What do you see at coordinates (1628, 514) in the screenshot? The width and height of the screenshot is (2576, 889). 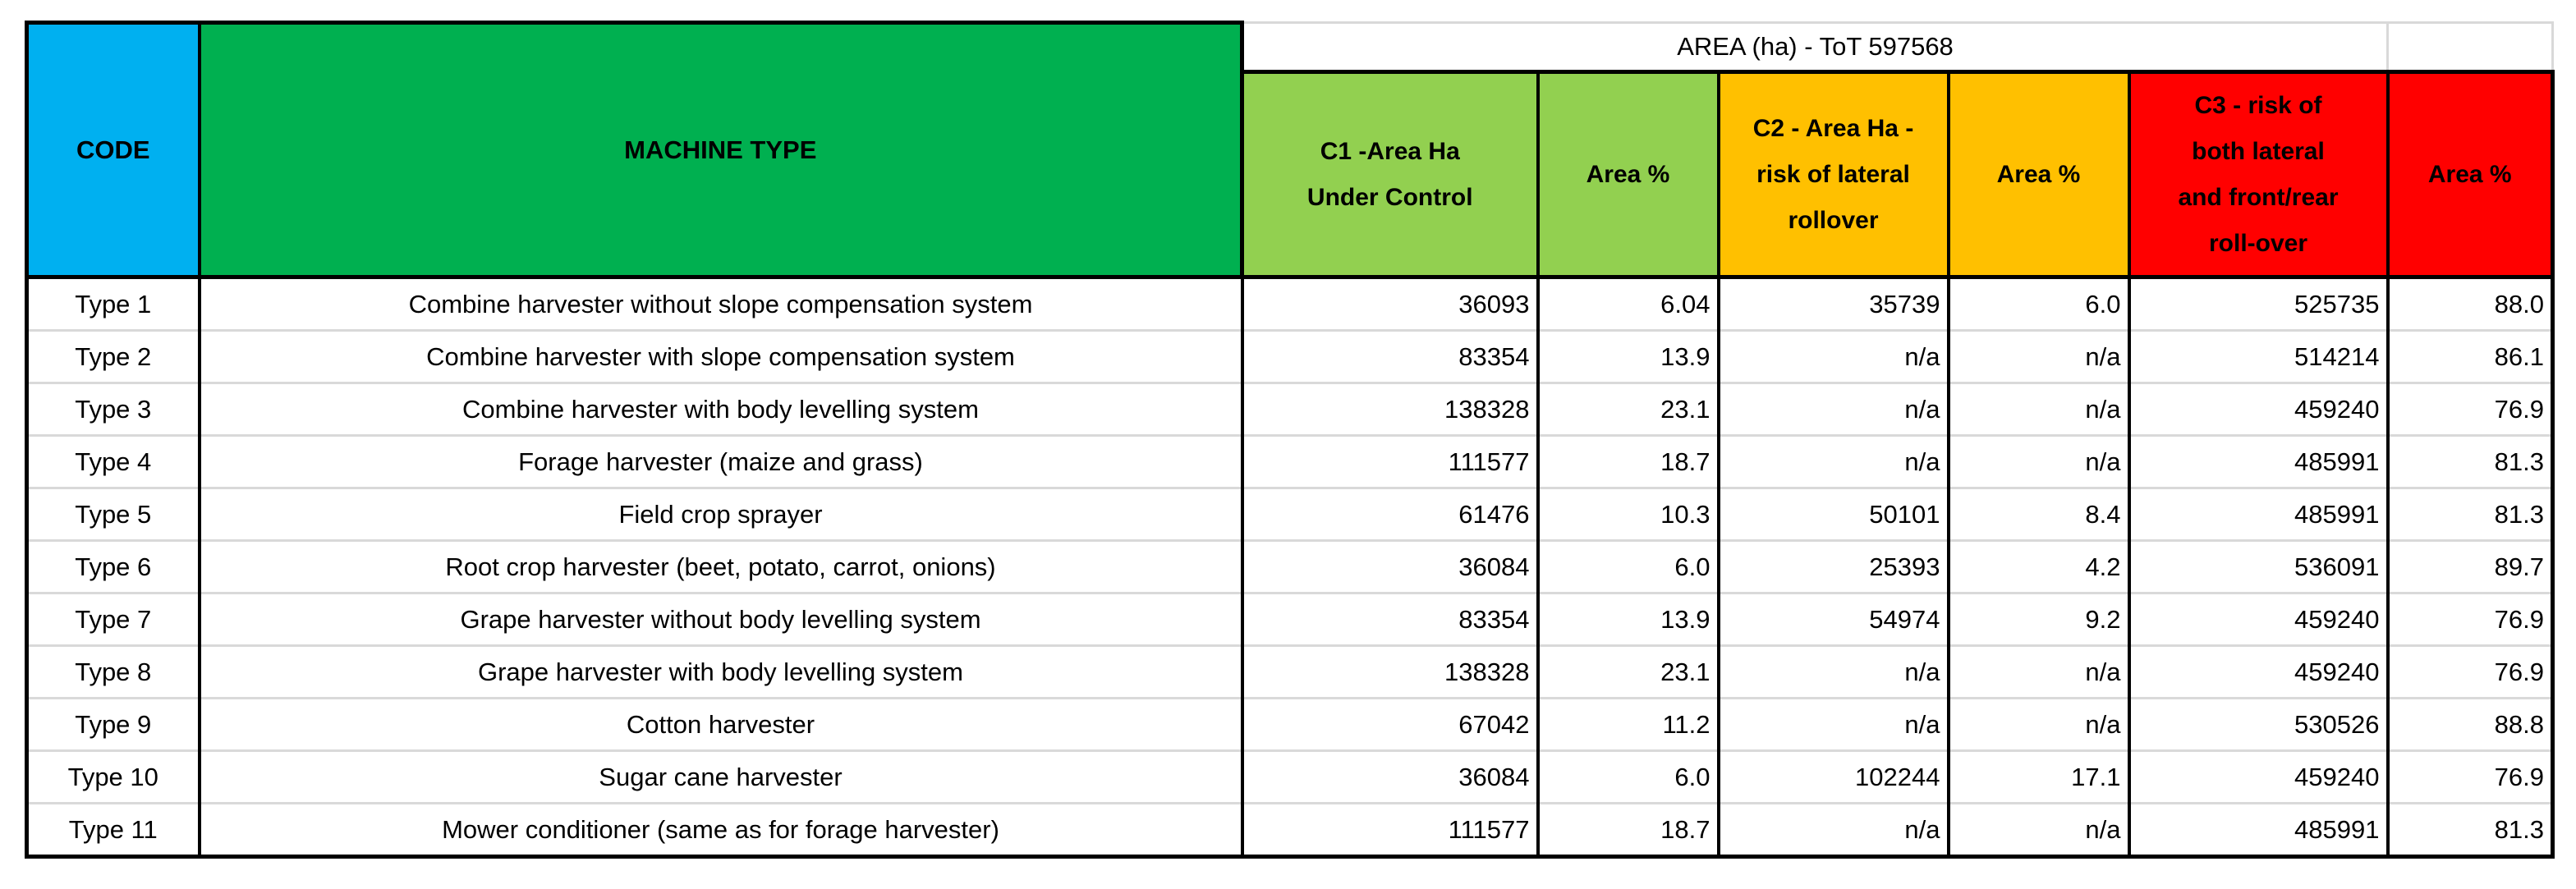 I see `c1-pct-cell: 10.3` at bounding box center [1628, 514].